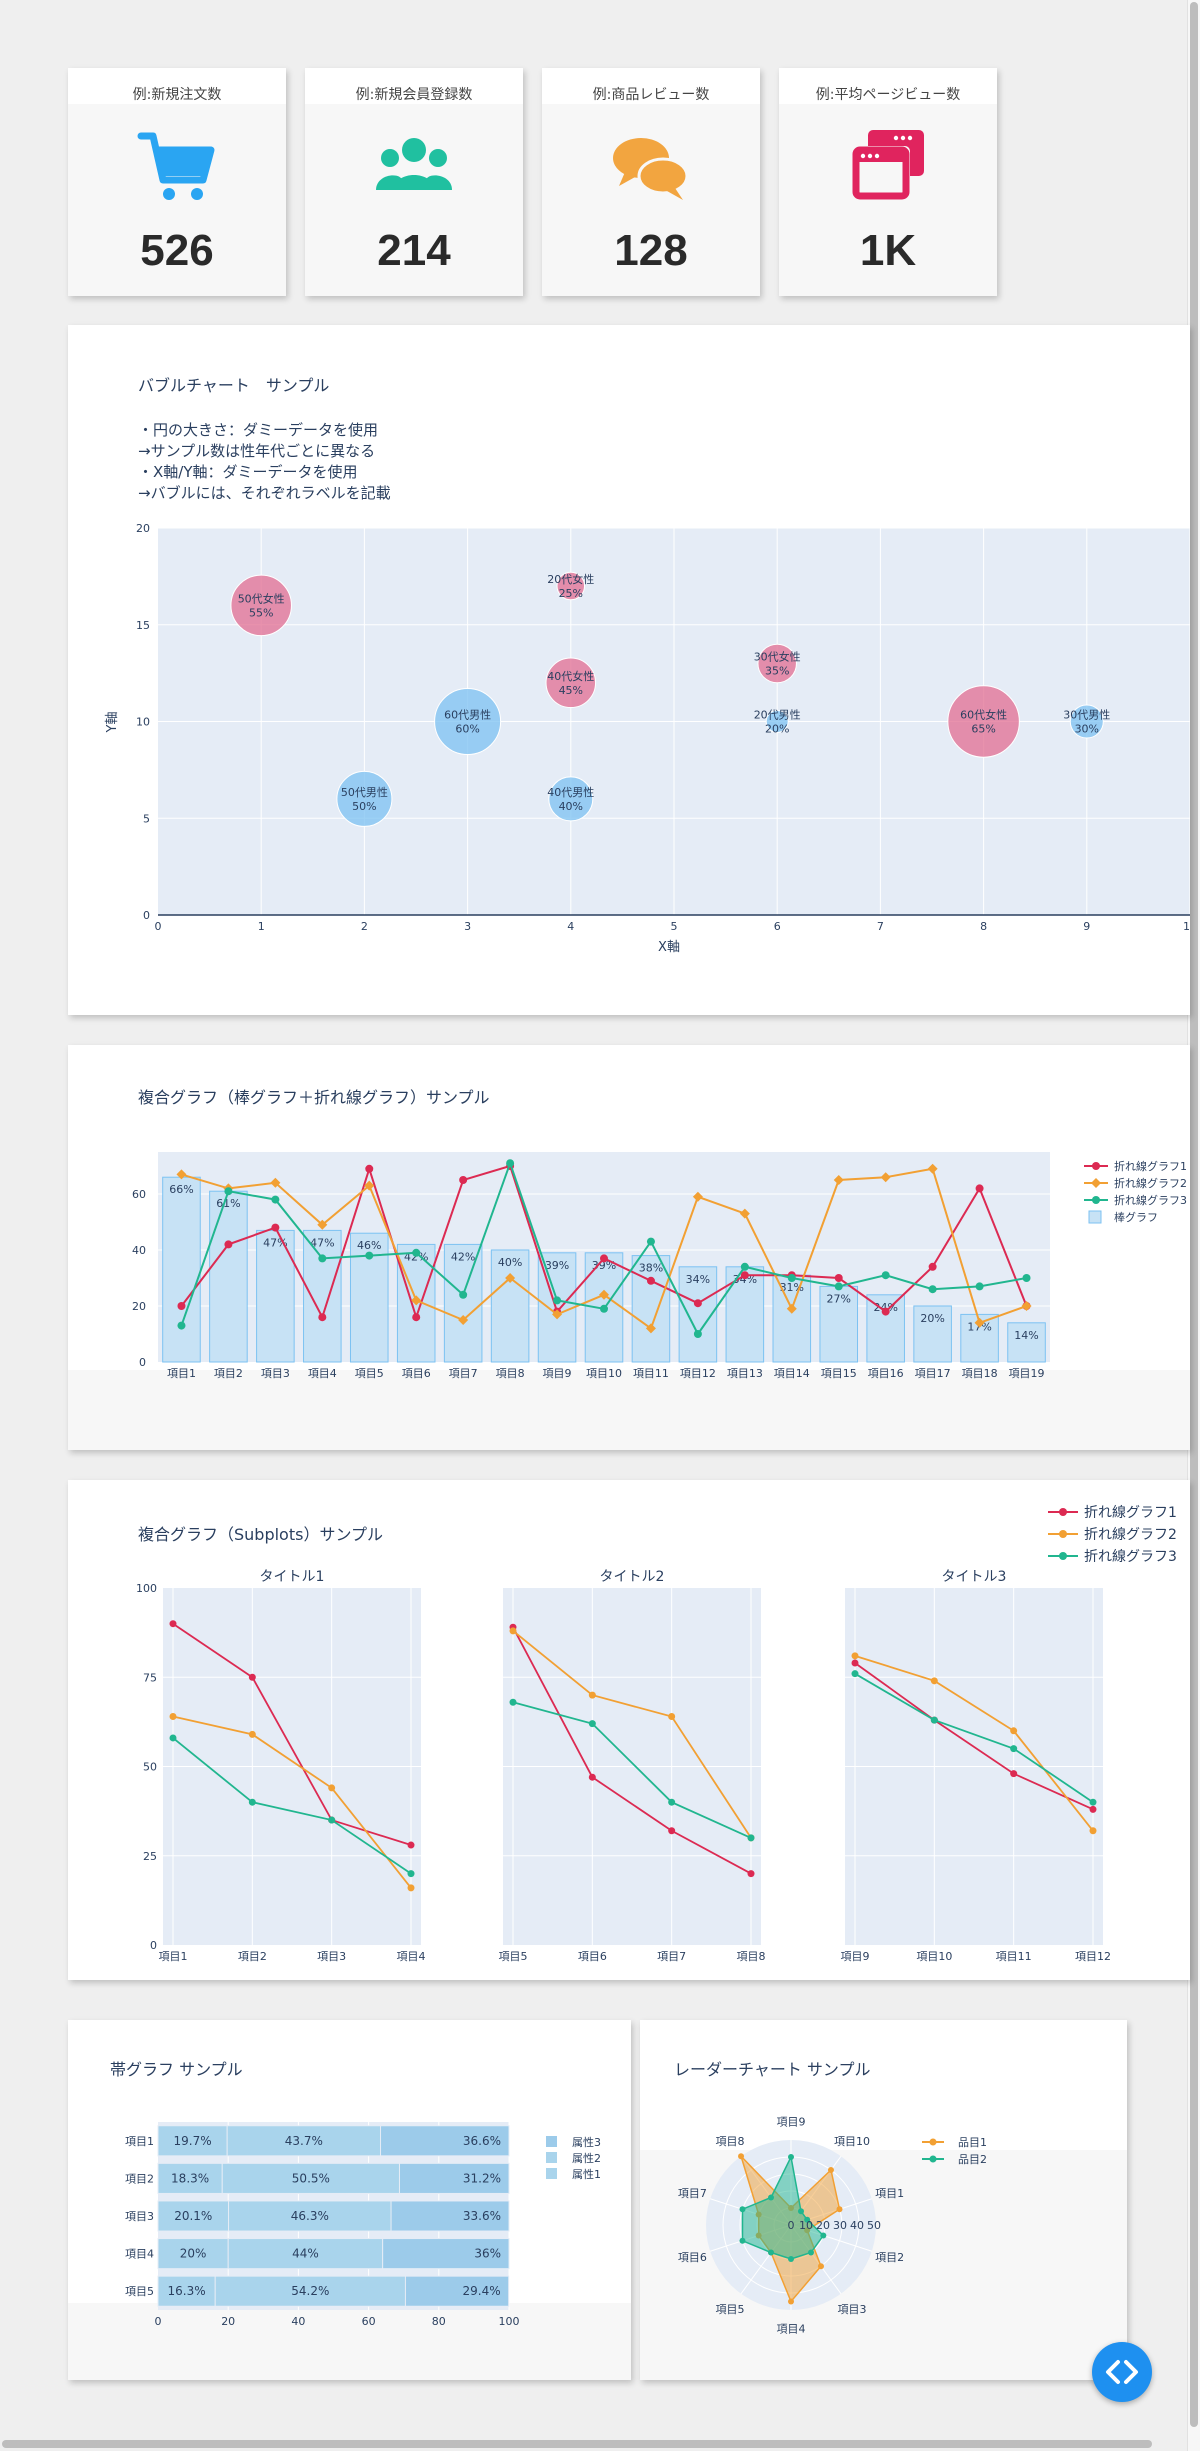 The height and width of the screenshot is (2451, 1200). What do you see at coordinates (886, 1373) in the screenshot?
I see `x-tick-label: 項目16` at bounding box center [886, 1373].